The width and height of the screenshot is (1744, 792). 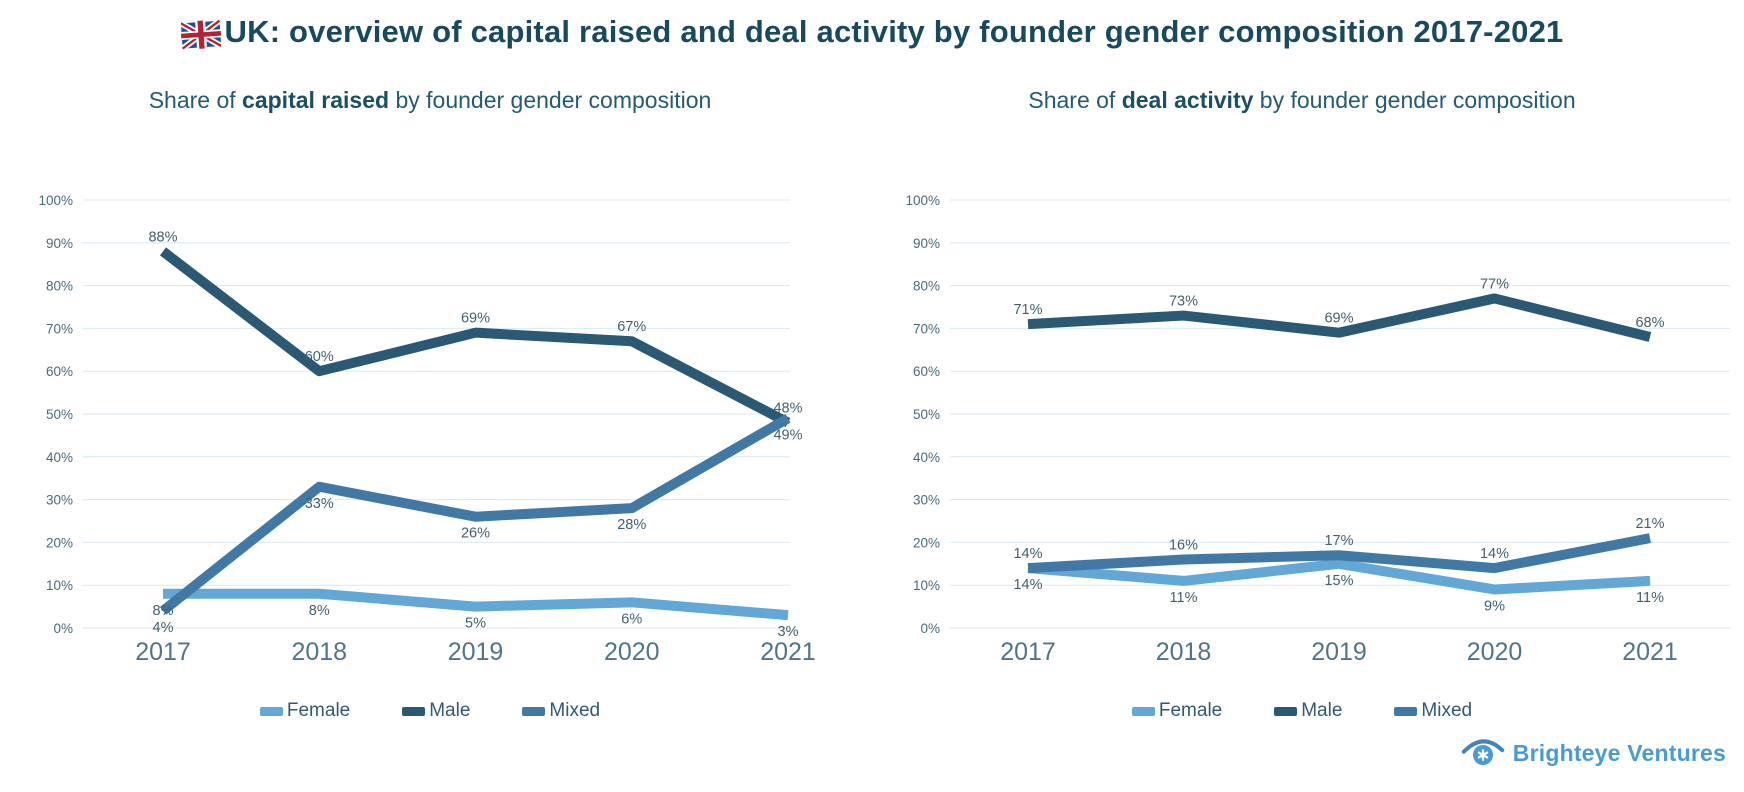 I want to click on mixed-value-label: 26%, so click(x=475, y=534).